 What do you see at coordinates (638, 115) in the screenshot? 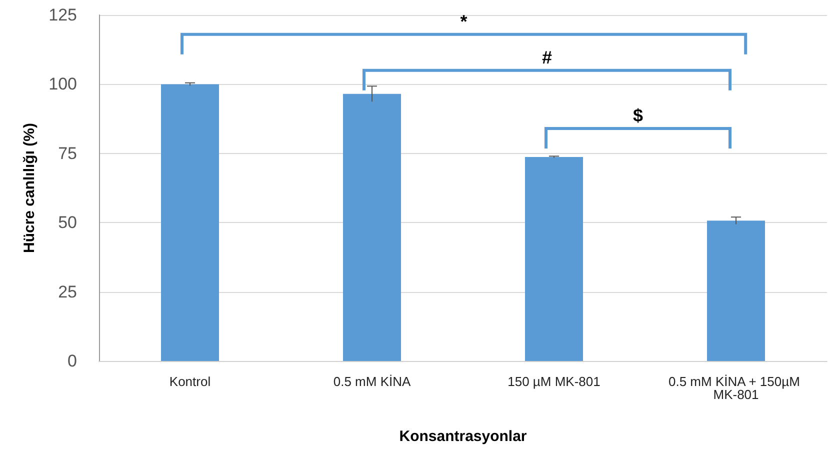
I see `annotation: $` at bounding box center [638, 115].